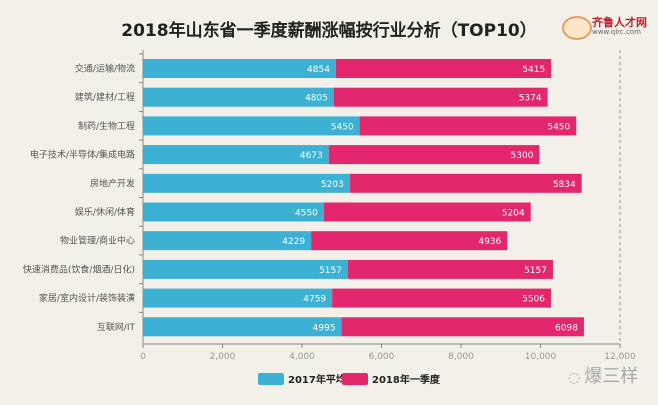 Image resolution: width=658 pixels, height=405 pixels. What do you see at coordinates (314, 300) in the screenshot?
I see `data-label: 4759` at bounding box center [314, 300].